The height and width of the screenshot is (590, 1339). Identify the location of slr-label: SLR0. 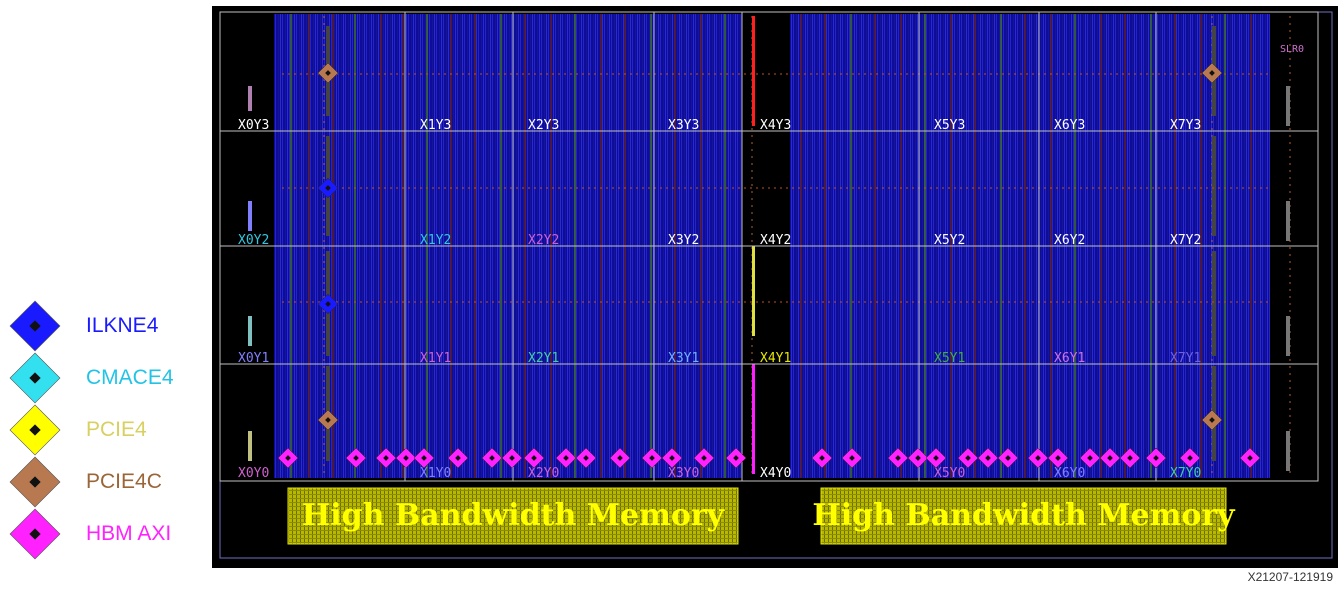
(1292, 49).